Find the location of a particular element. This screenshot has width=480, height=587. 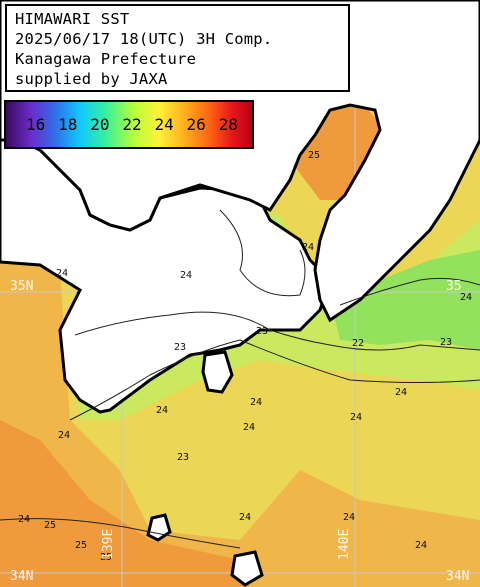

title-source: supplied by JAXA is located at coordinates (91, 79).